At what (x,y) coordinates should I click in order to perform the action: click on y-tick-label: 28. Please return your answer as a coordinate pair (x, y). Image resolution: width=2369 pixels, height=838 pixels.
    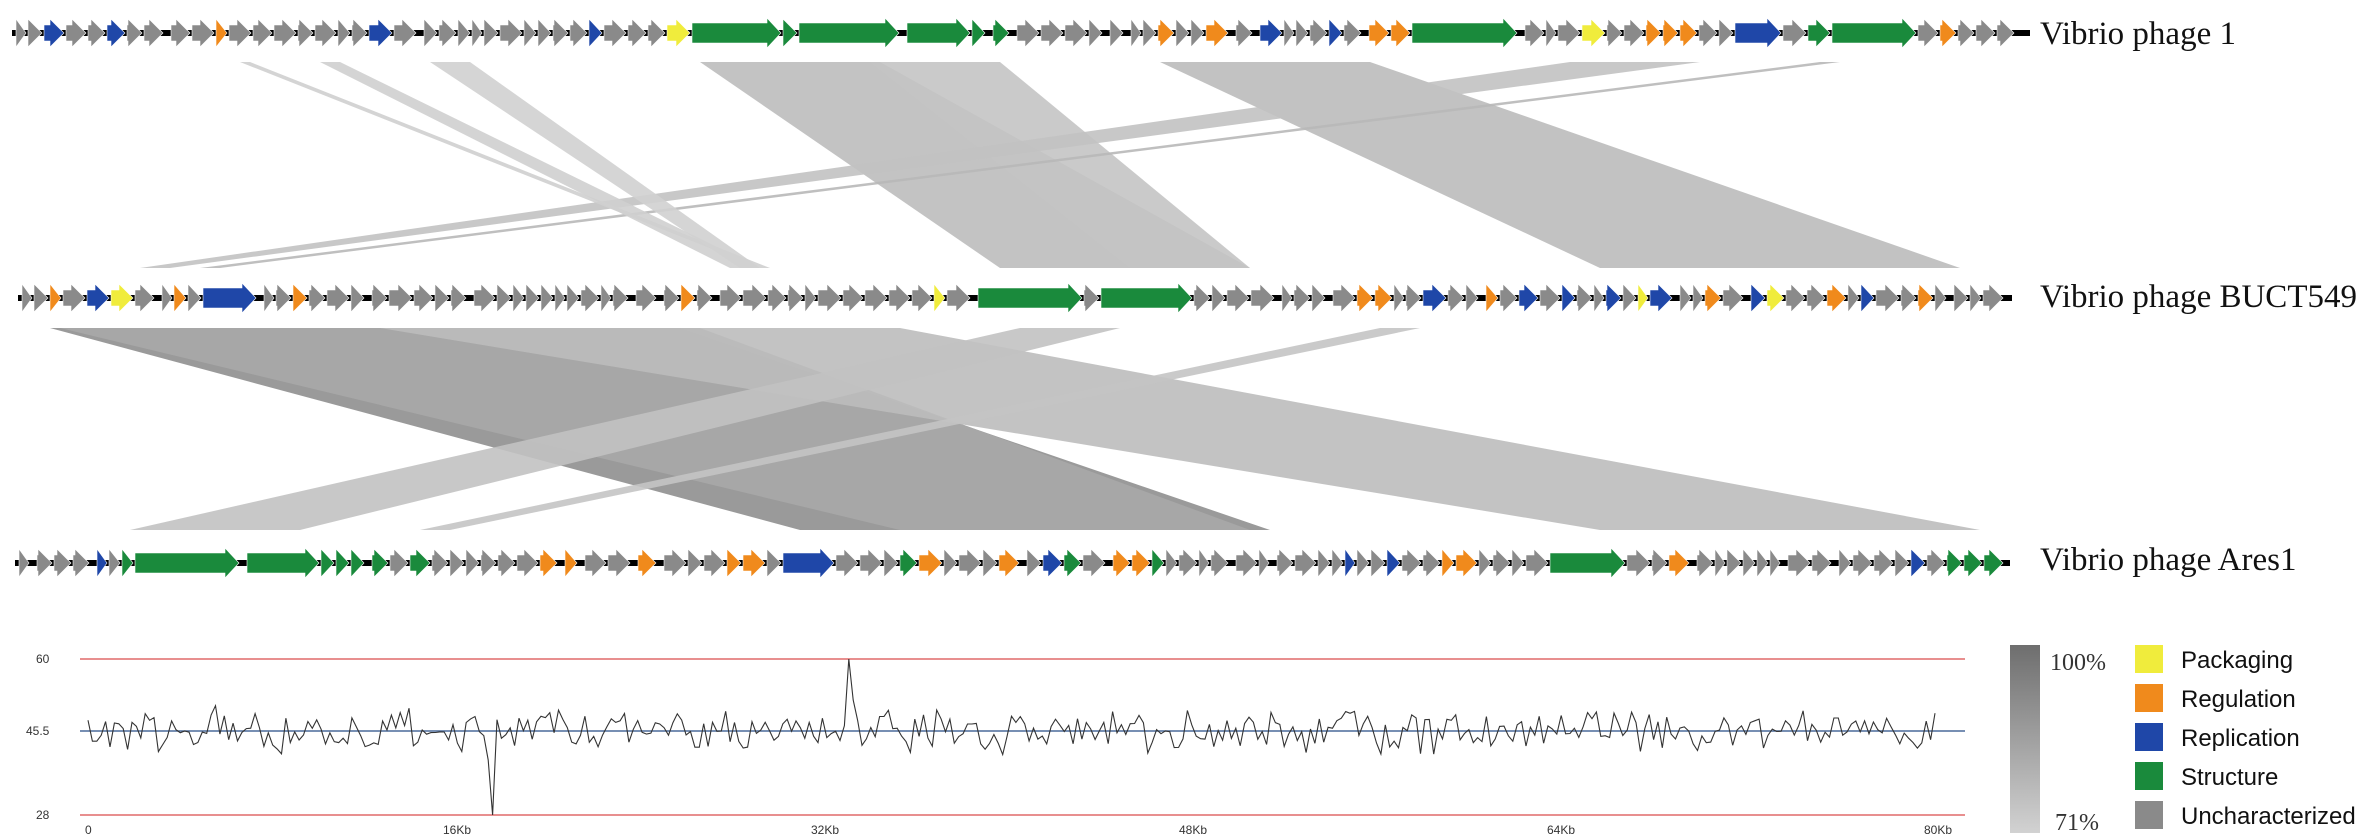
    Looking at the image, I should click on (43, 815).